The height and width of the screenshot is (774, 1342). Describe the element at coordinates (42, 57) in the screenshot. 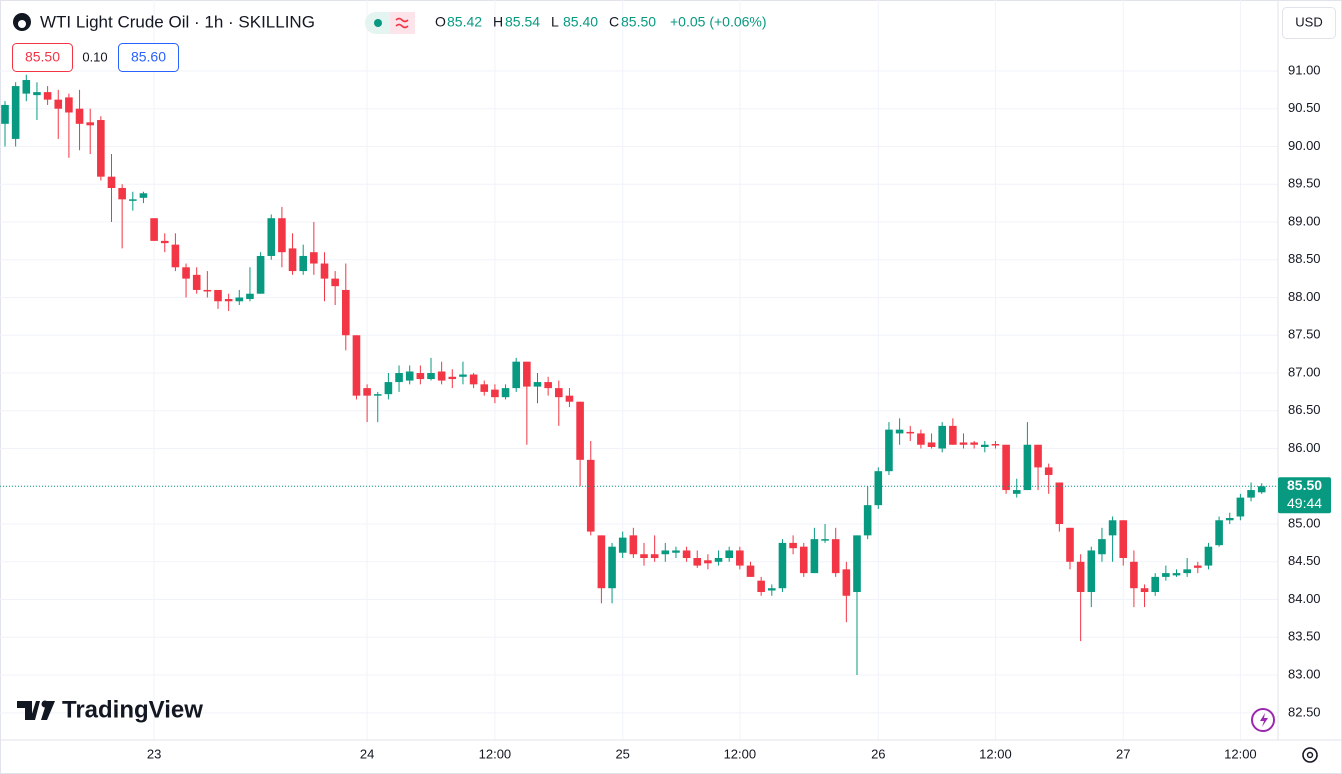

I see `sell-button` at that location.